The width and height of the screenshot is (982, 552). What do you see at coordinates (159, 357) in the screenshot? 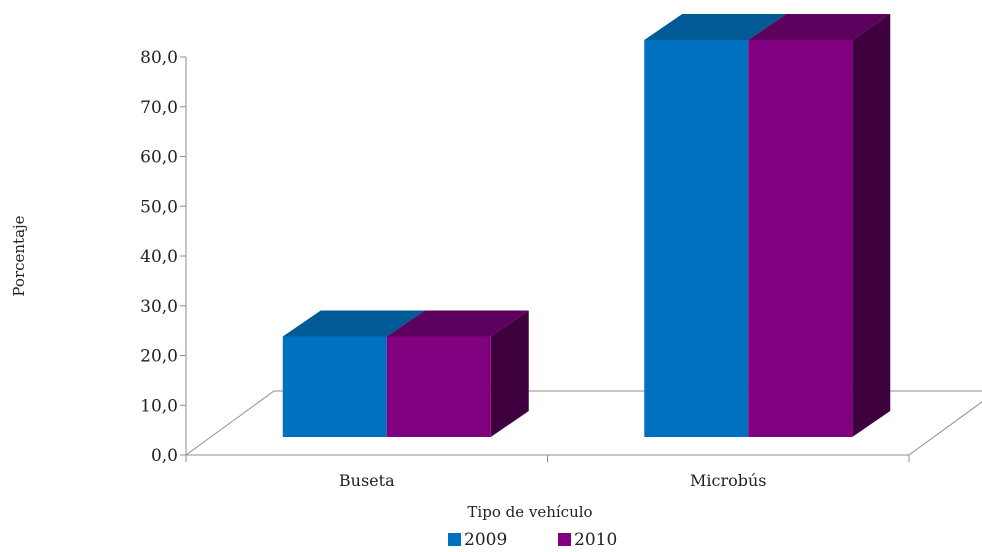
I see `y-tick-label: 20,0` at bounding box center [159, 357].